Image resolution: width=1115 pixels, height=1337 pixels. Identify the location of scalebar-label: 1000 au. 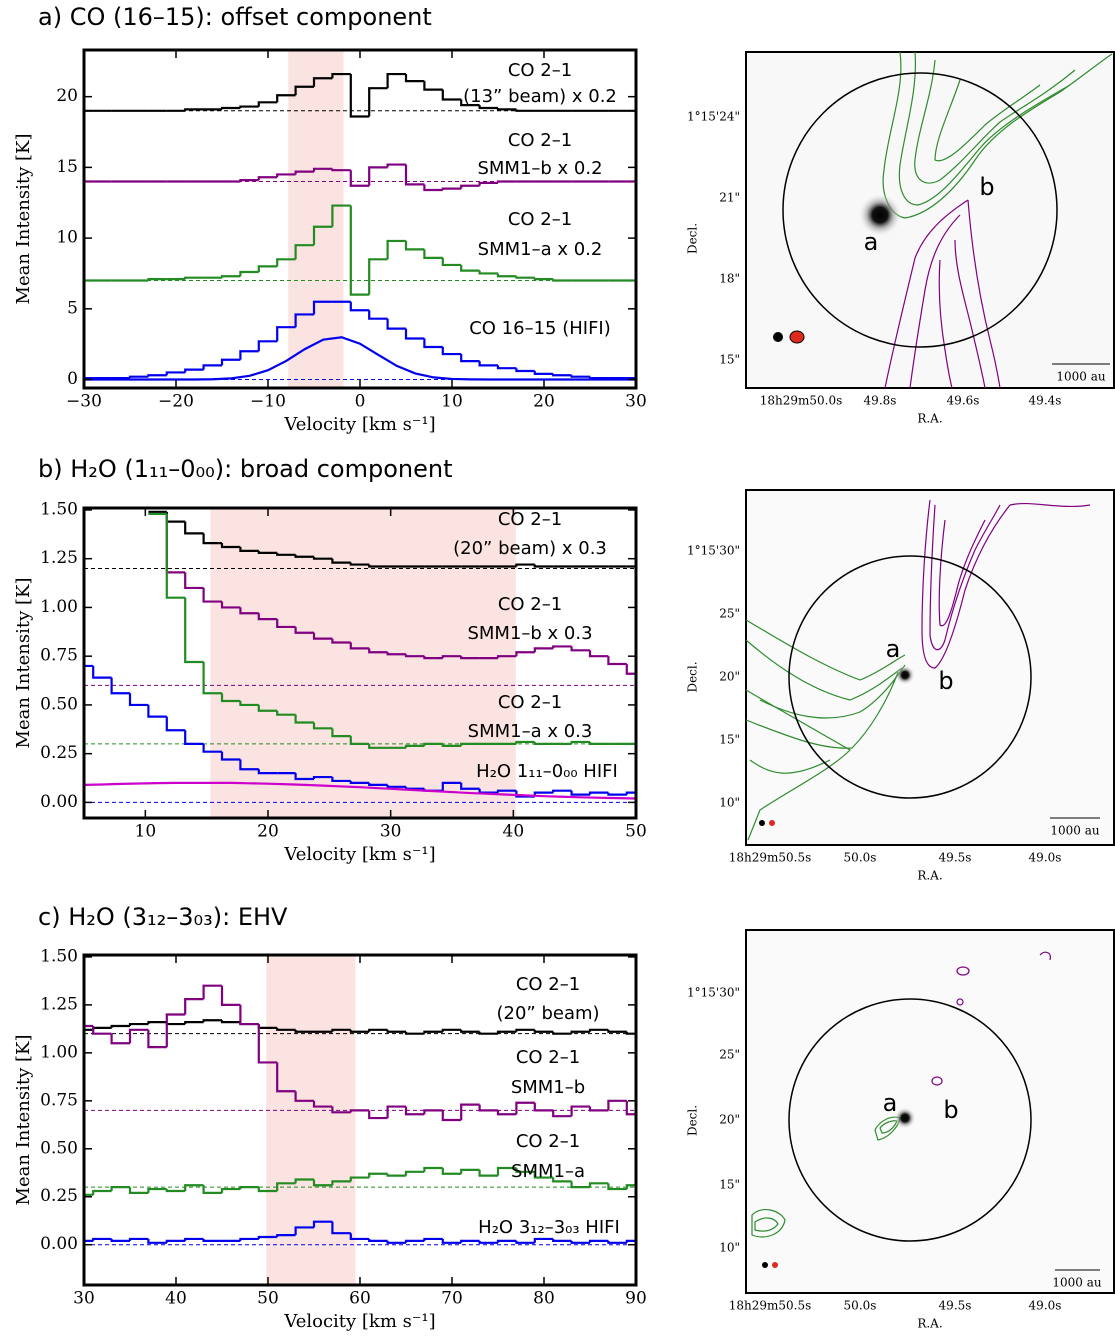
(1077, 1283).